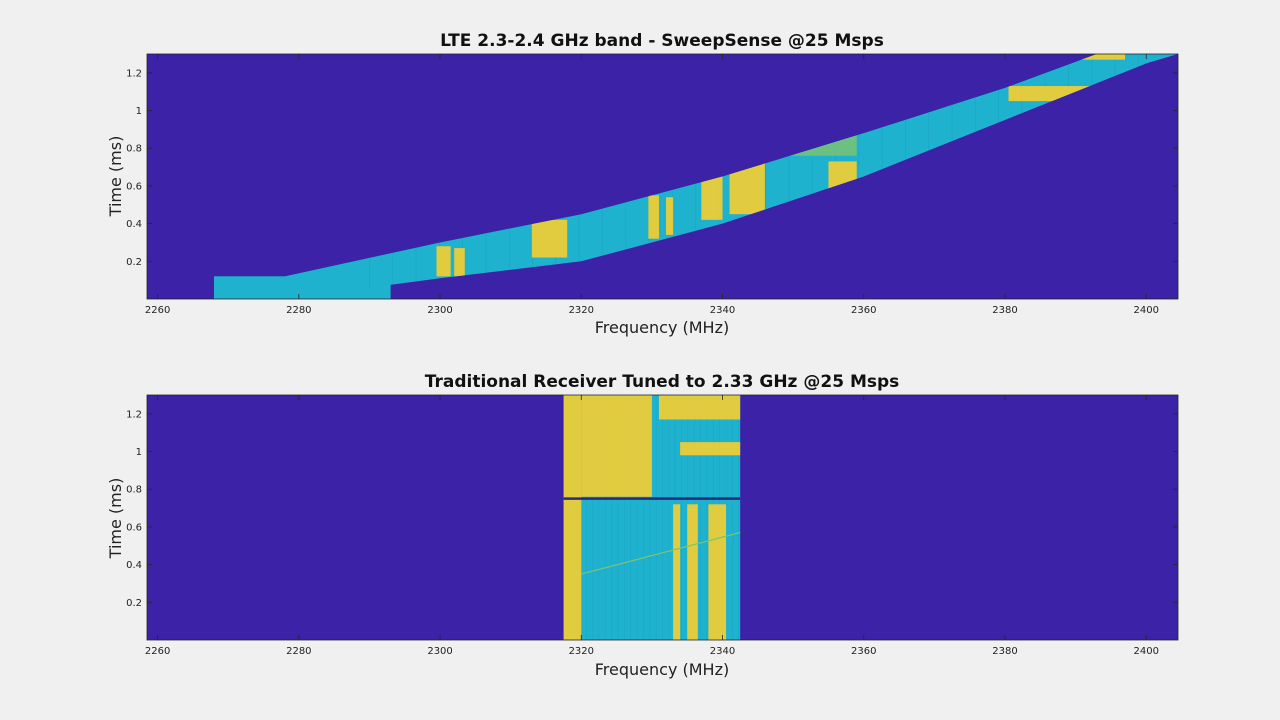 The width and height of the screenshot is (1280, 720). I want to click on sweep-trace, so click(661, 553).